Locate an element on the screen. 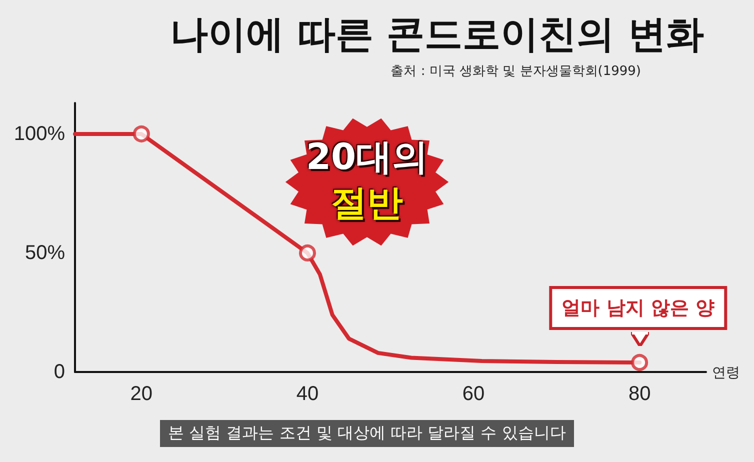 This screenshot has width=754, height=462. annotation: 얼마 남지 않은 양 is located at coordinates (638, 308).